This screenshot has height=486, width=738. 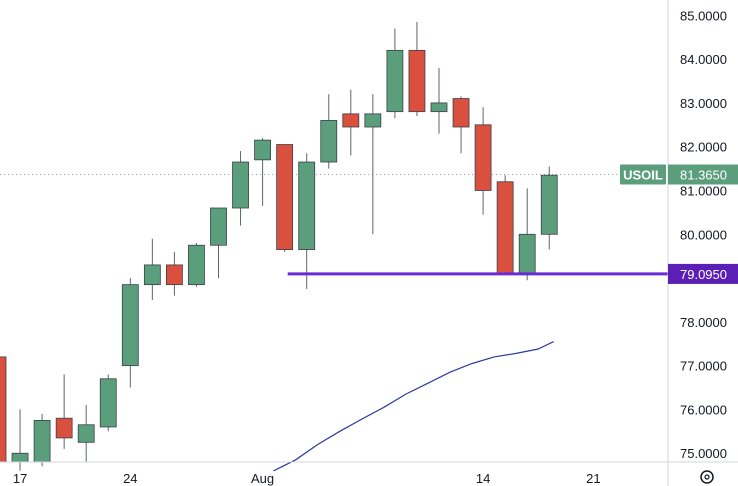 What do you see at coordinates (413, 406) in the screenshot?
I see `moving-average-line` at bounding box center [413, 406].